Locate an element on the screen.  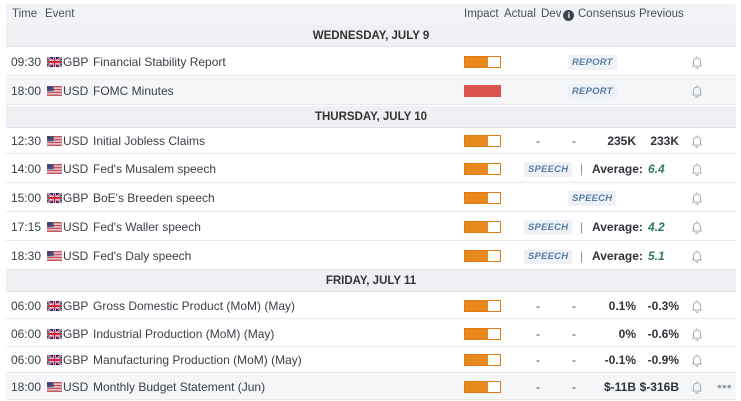
previous-value: -0.9% is located at coordinates (663, 360).